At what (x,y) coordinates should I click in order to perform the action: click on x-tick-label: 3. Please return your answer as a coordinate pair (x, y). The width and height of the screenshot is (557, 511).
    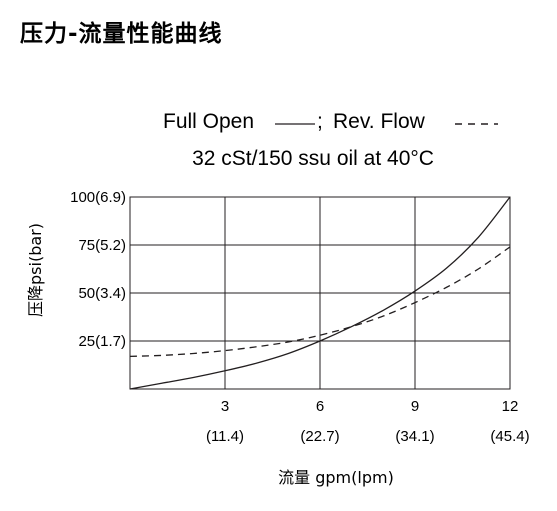
    Looking at the image, I should click on (225, 406).